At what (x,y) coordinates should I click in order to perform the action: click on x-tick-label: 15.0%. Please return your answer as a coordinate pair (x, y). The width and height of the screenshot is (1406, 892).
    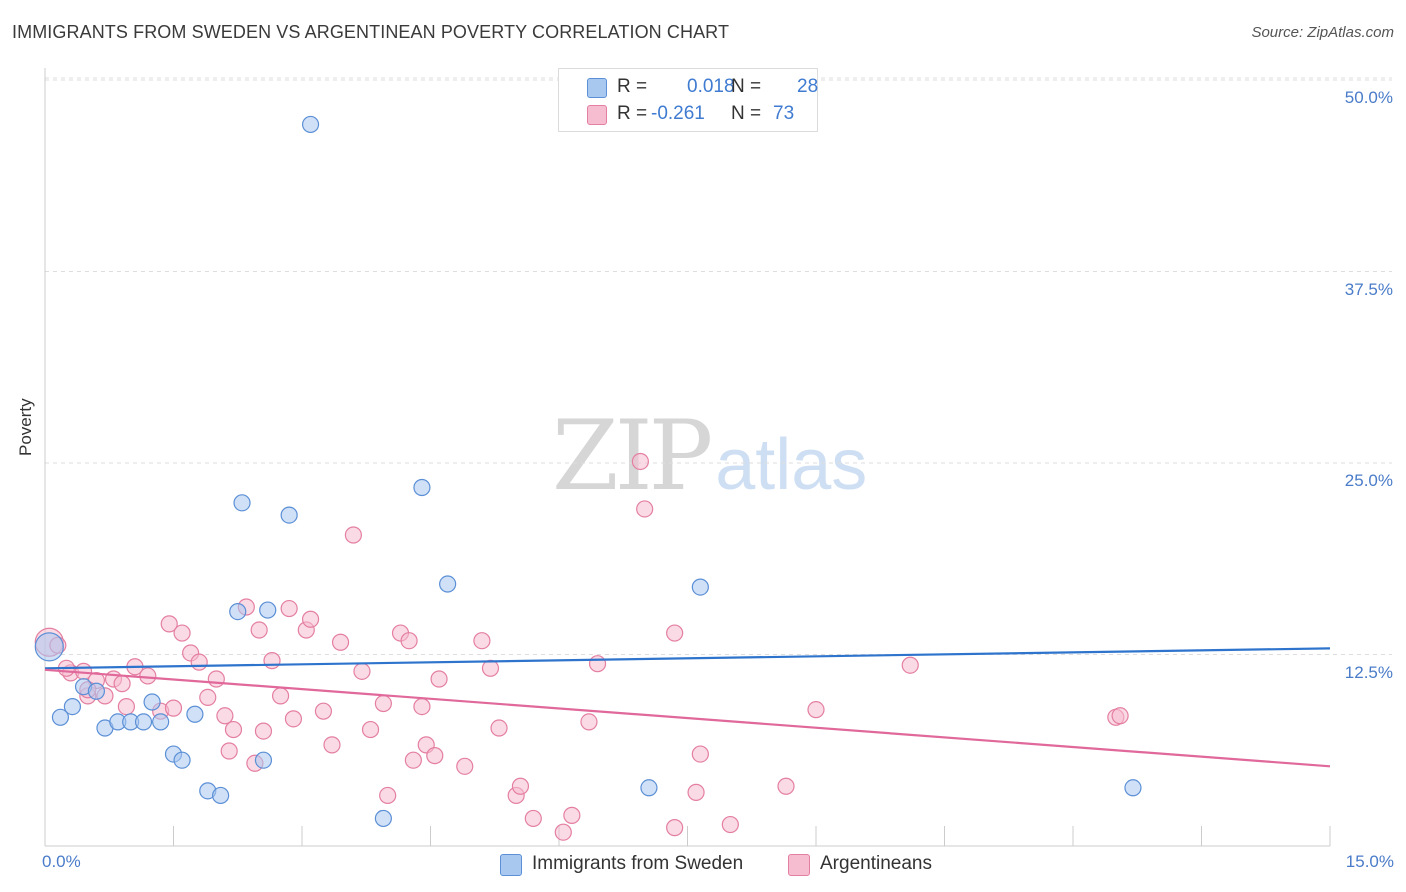
    Looking at the image, I should click on (1369, 861).